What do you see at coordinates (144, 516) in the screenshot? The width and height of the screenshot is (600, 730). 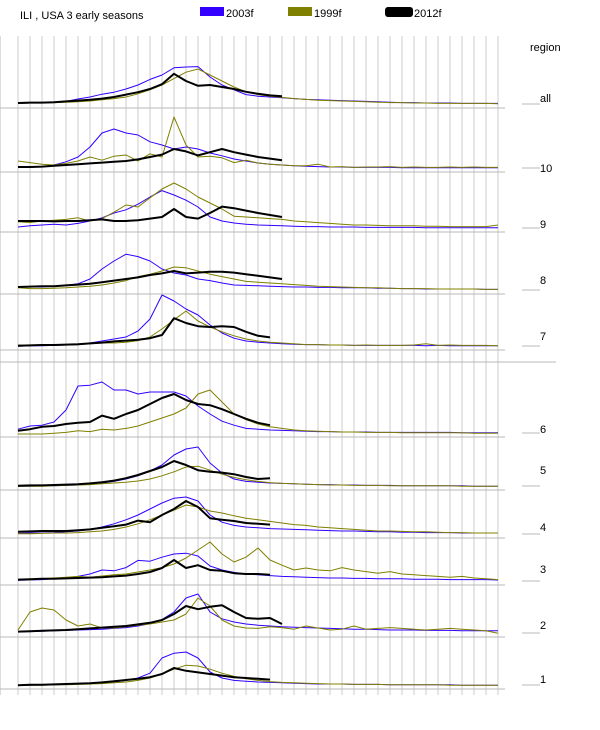 I see `series-line-4-2012f` at bounding box center [144, 516].